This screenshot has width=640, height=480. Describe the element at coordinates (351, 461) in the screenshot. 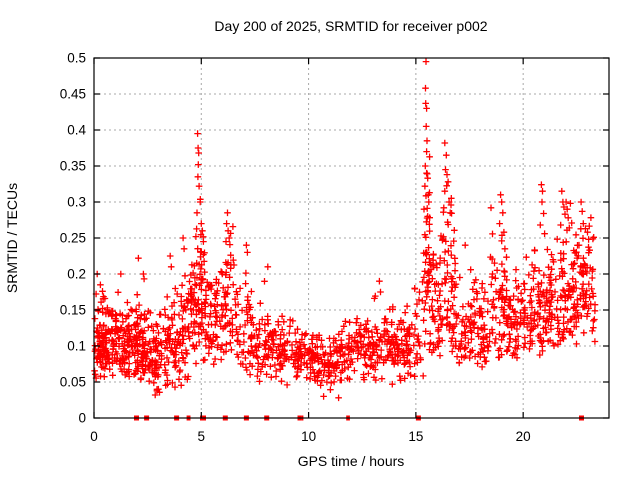

I see `x-axis-label: GPS time / hours` at that location.